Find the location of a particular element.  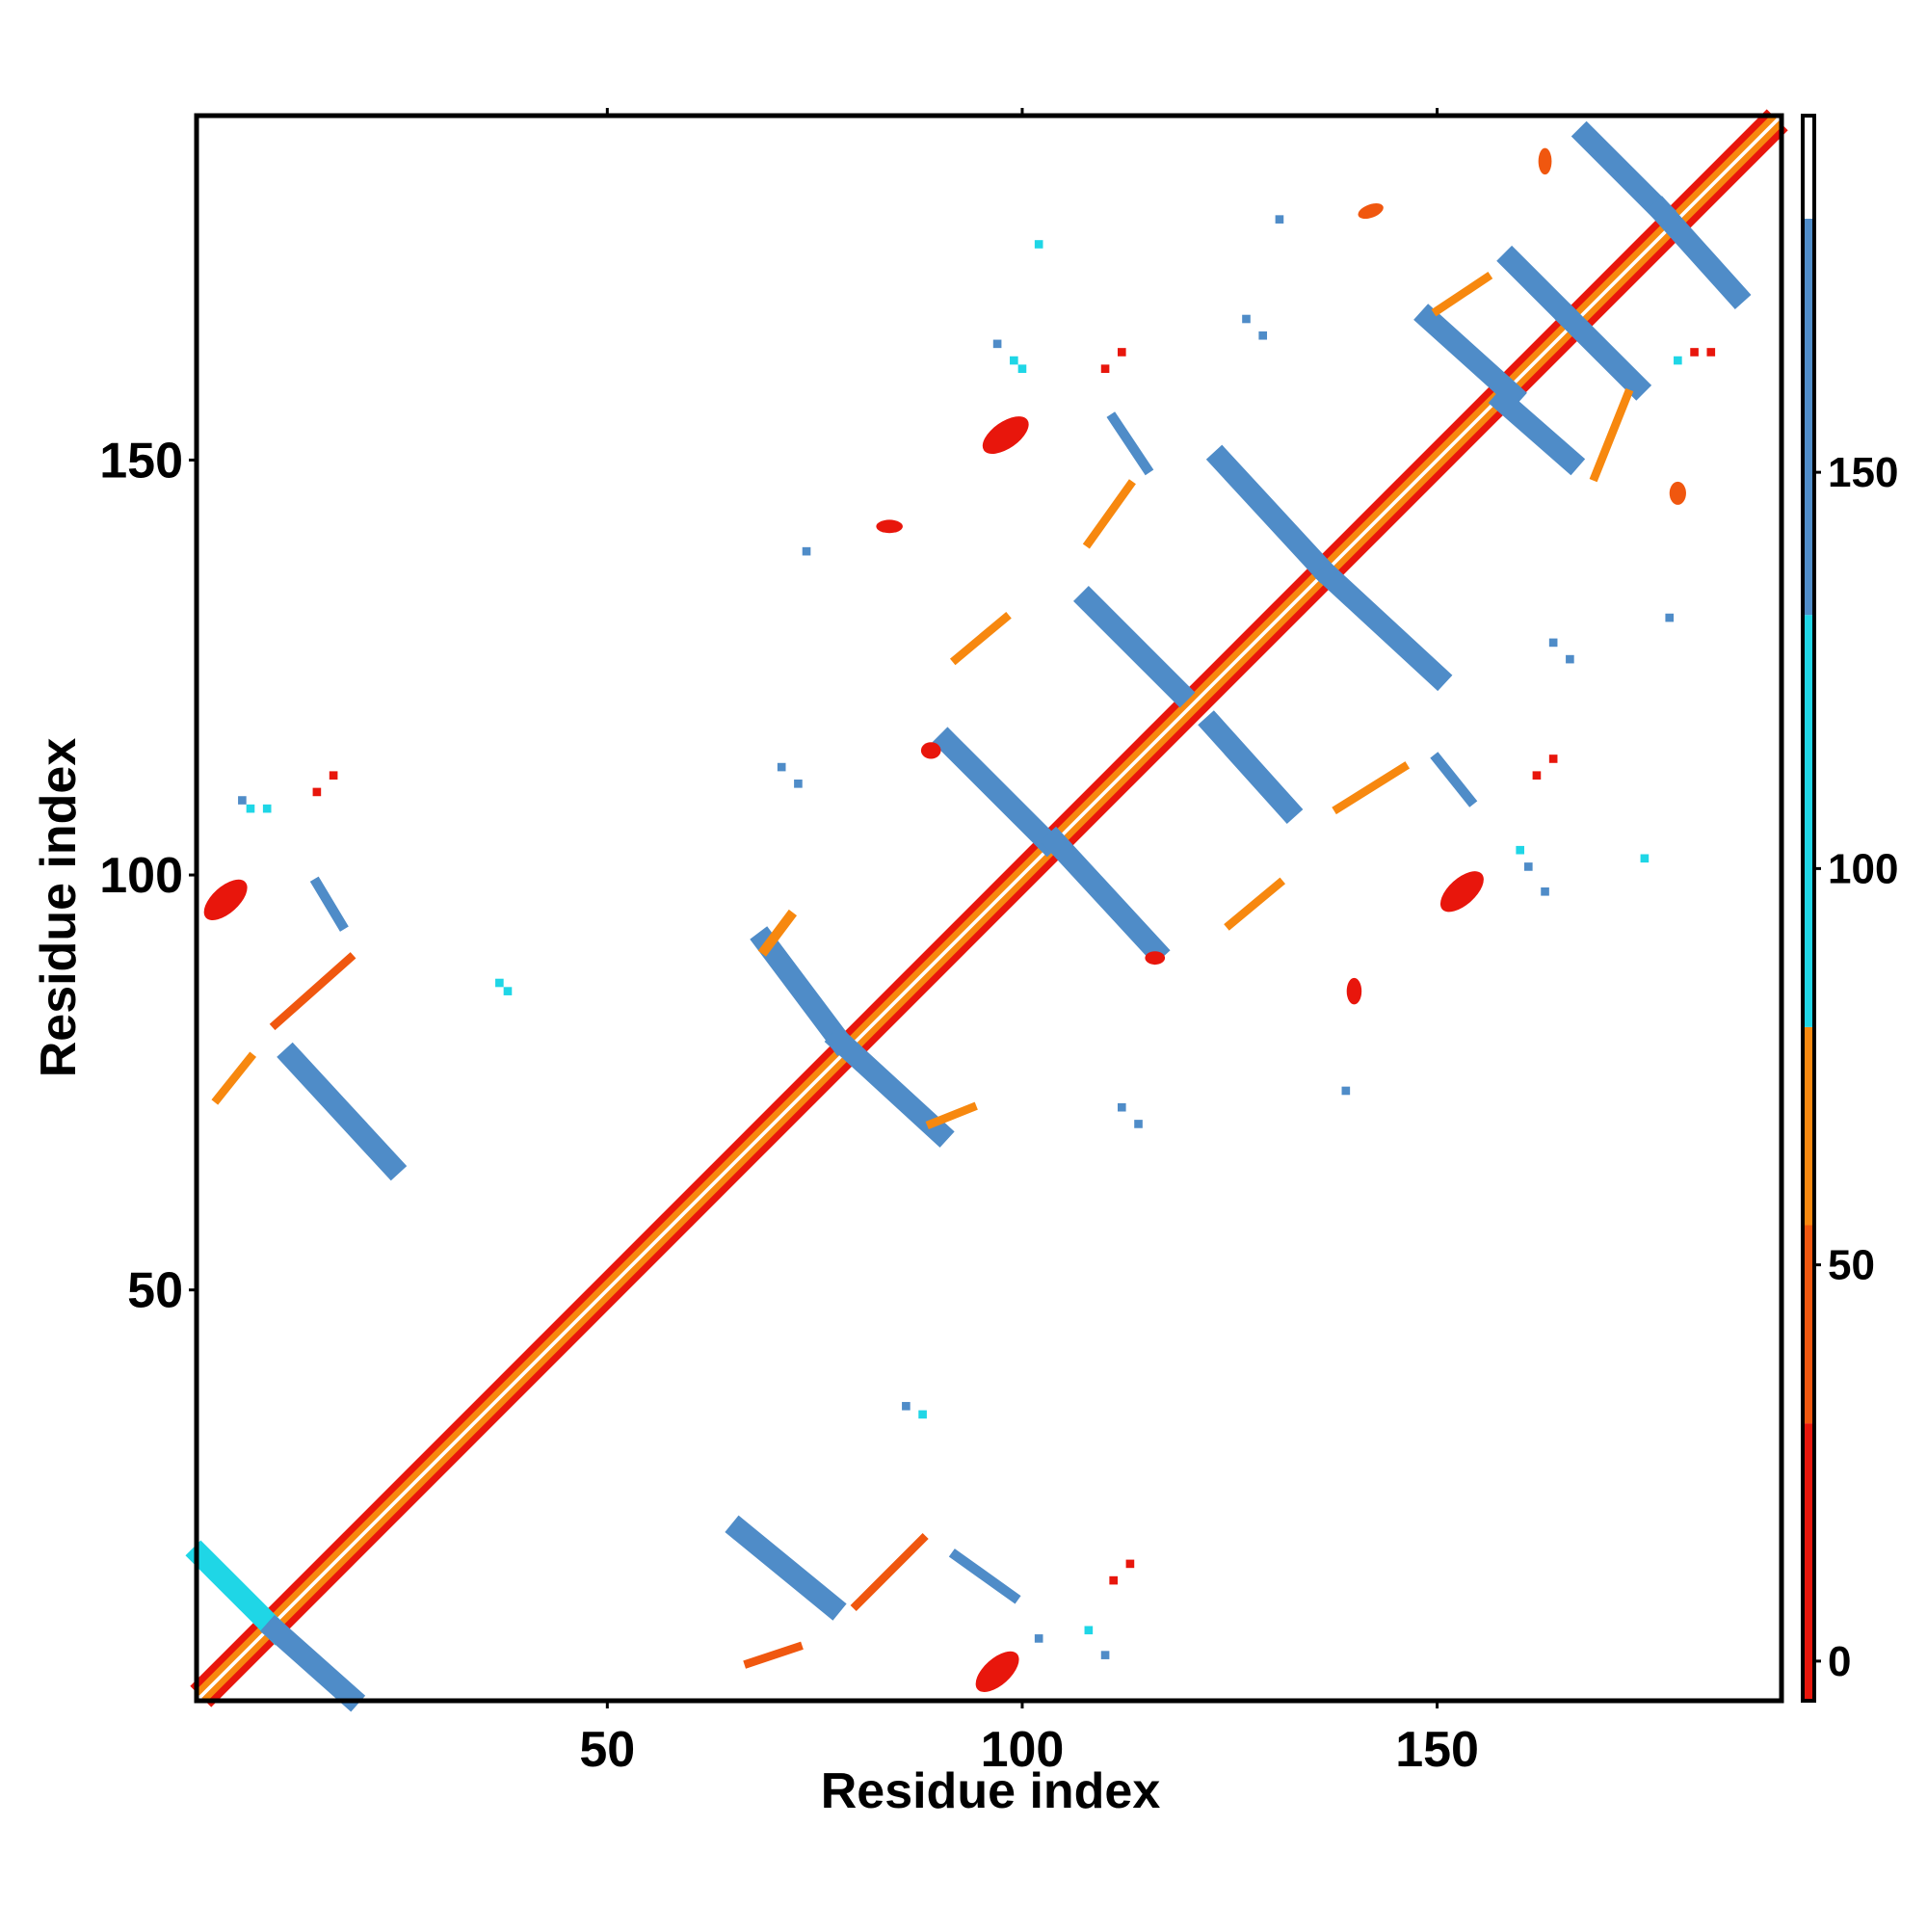

colorbar-frame is located at coordinates (1809, 908).